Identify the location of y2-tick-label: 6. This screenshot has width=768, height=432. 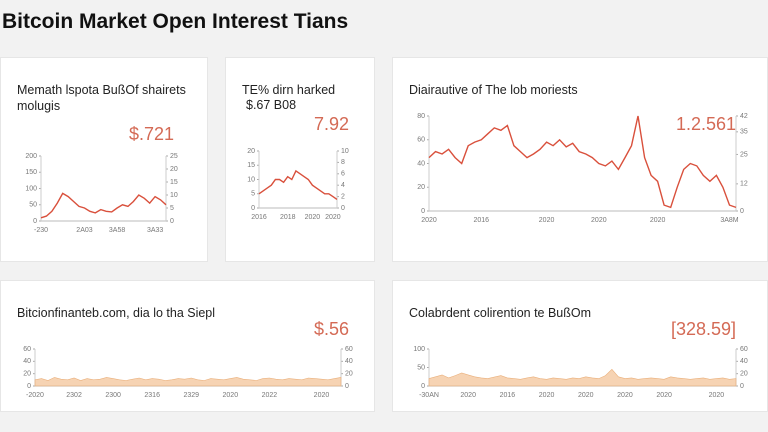
(343, 174).